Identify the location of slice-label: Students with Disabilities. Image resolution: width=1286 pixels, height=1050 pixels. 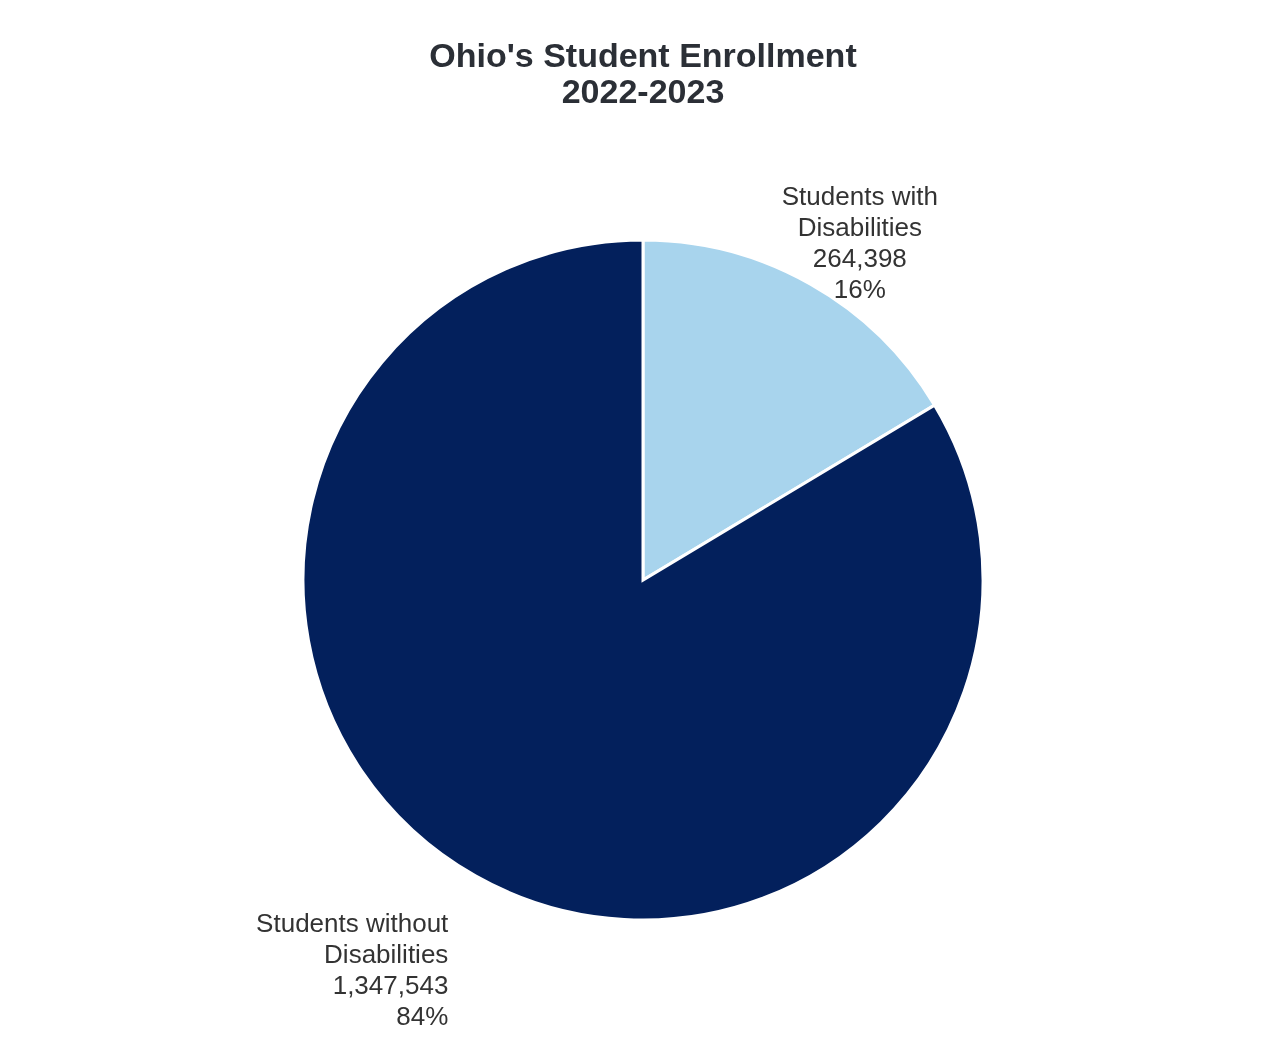
(859, 212).